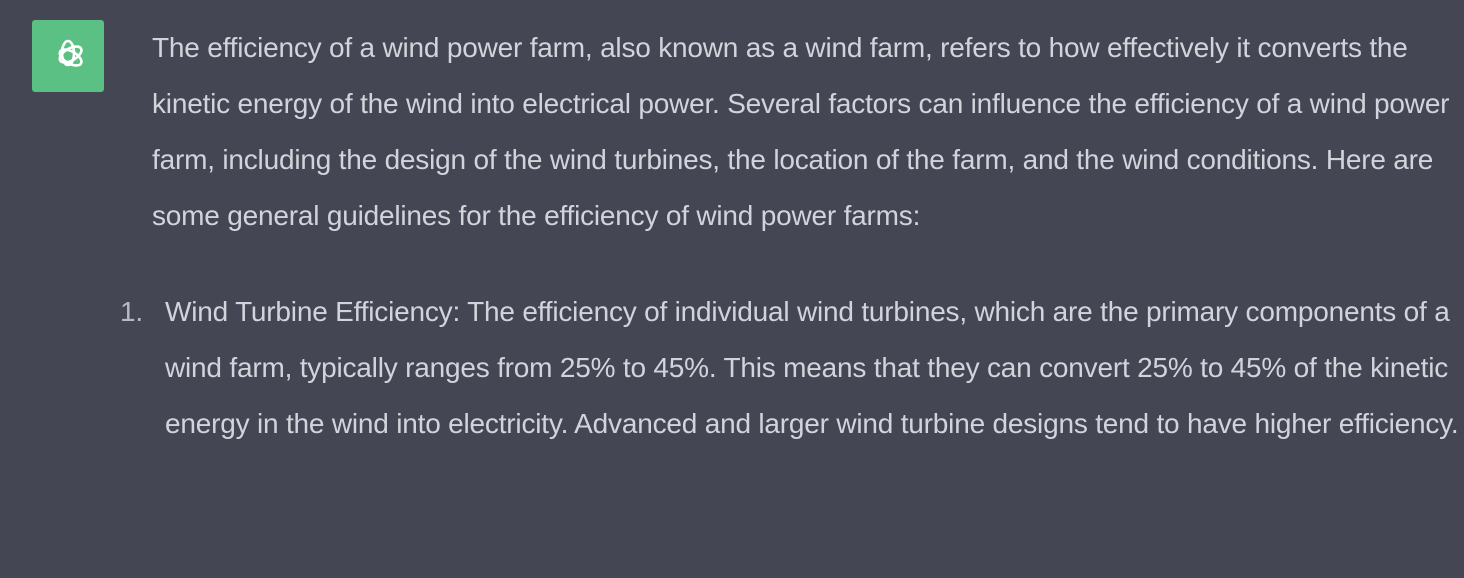  I want to click on assistant-avatar, so click(68, 56).